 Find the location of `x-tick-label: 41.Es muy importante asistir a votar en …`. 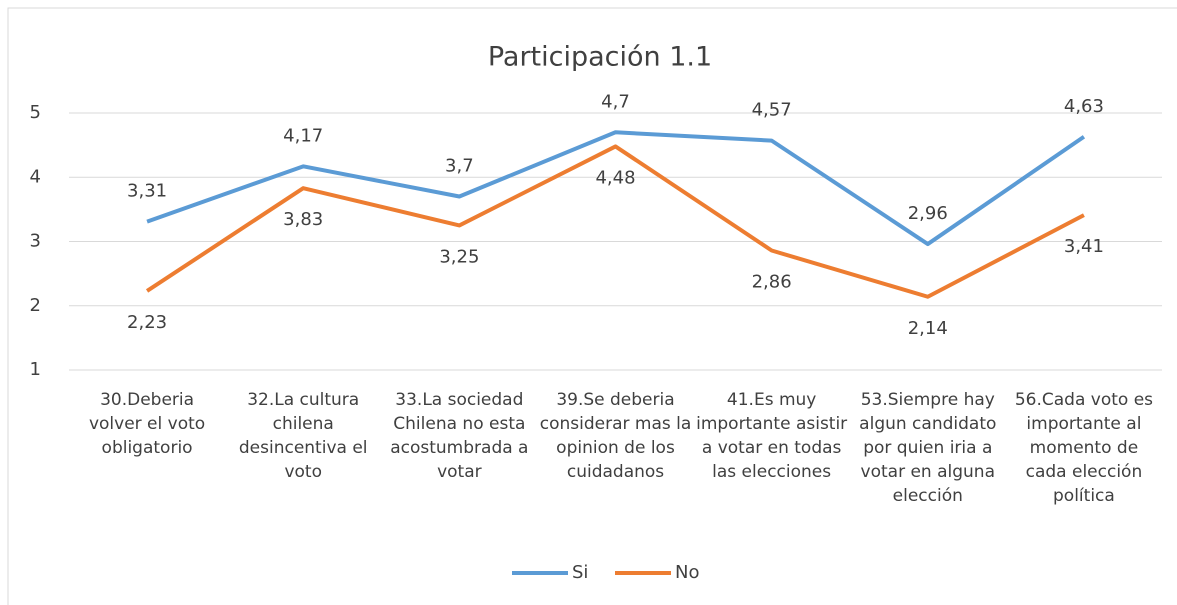

x-tick-label: 41.Es muy importante asistir a votar en … is located at coordinates (772, 436).